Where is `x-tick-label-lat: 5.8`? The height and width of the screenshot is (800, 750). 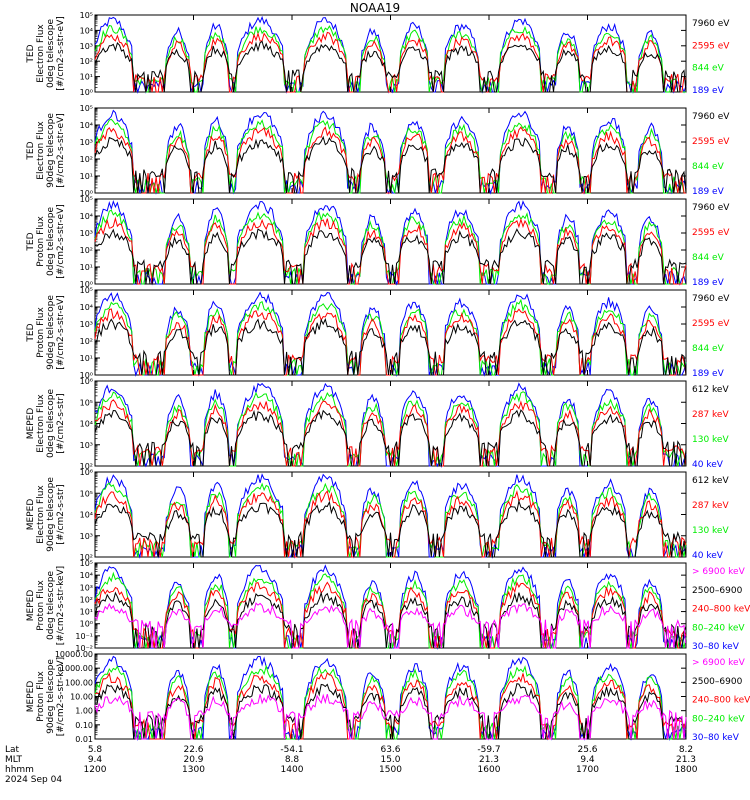 x-tick-label-lat: 5.8 is located at coordinates (95, 750).